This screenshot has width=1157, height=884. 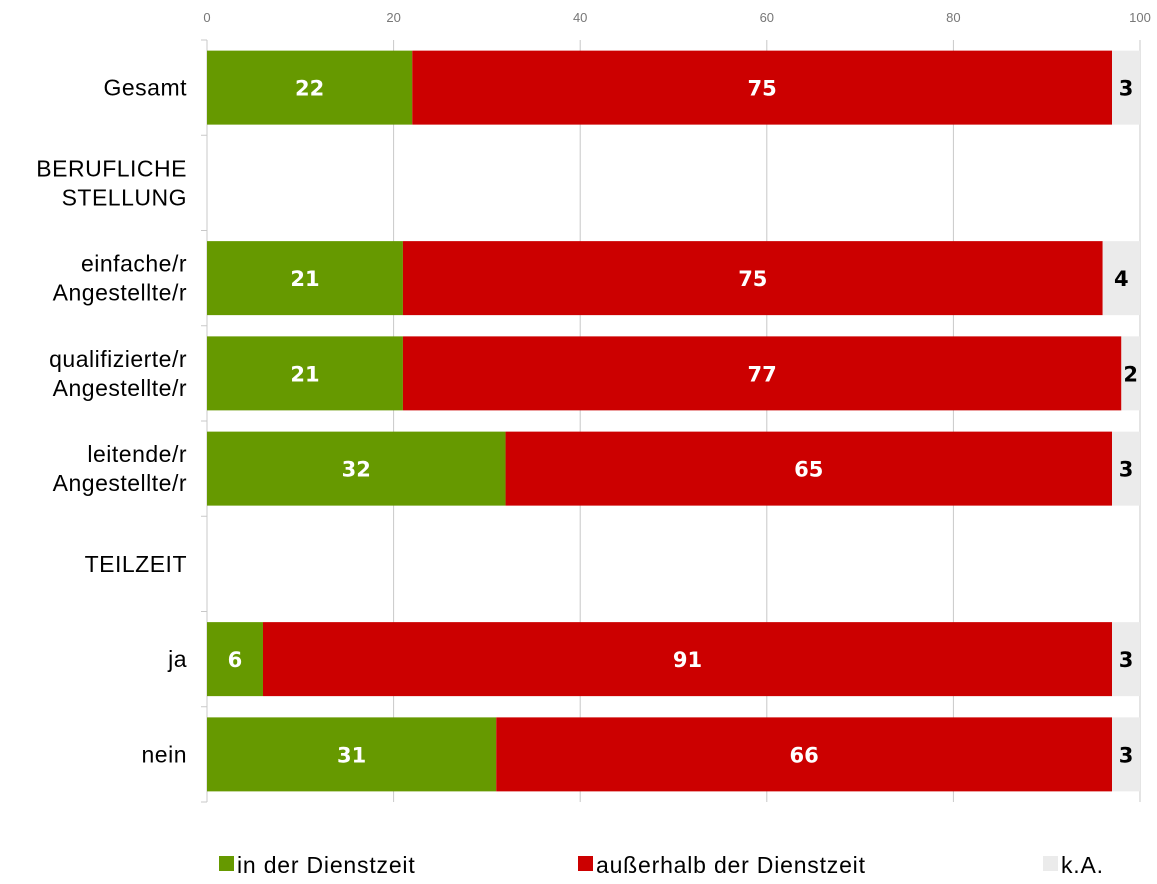 I want to click on legend-label: k.A., so click(x=1082, y=865).